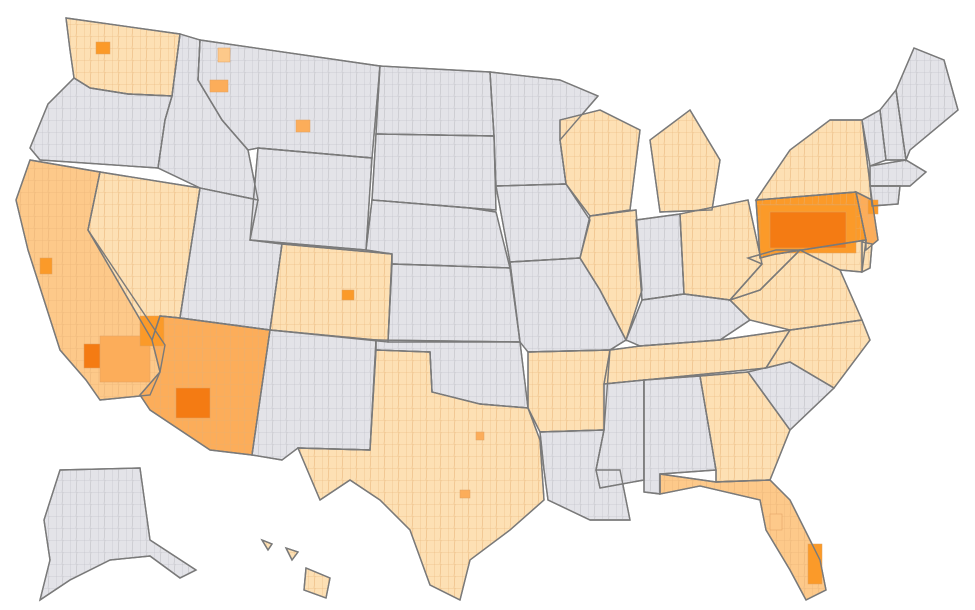  What do you see at coordinates (434, 172) in the screenshot?
I see `state-border-SD` at bounding box center [434, 172].